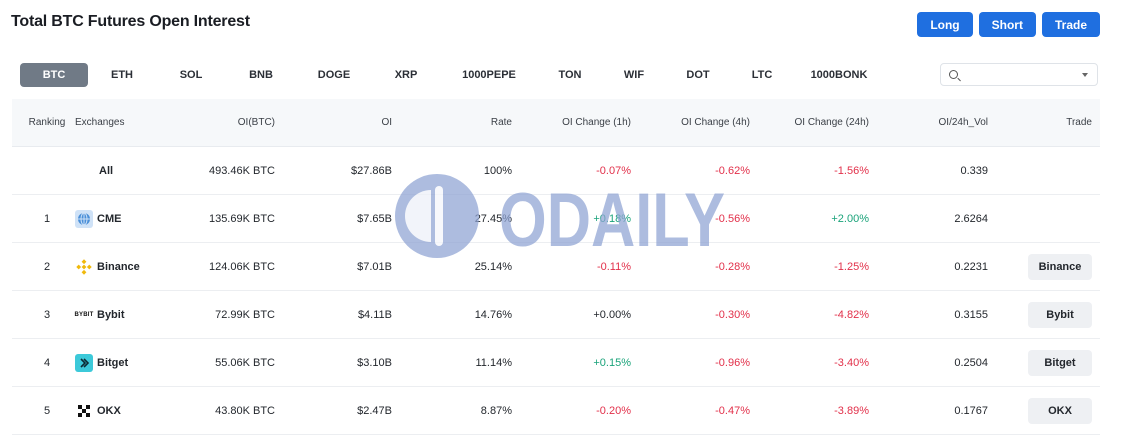 This screenshot has height=435, width=1125. Describe the element at coordinates (1060, 410) in the screenshot. I see `trade-okx-button: OKX` at that location.